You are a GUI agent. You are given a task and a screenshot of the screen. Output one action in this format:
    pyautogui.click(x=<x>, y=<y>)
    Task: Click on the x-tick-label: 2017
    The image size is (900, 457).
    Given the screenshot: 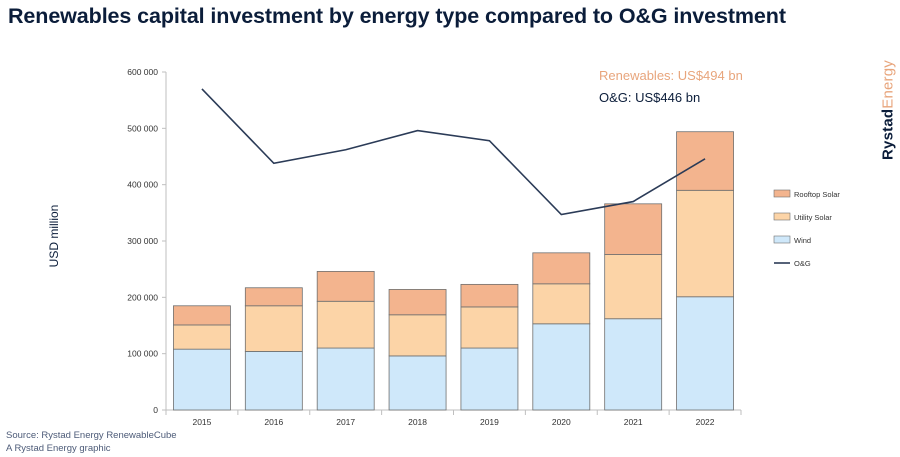 What is the action you would take?
    pyautogui.click(x=345, y=422)
    